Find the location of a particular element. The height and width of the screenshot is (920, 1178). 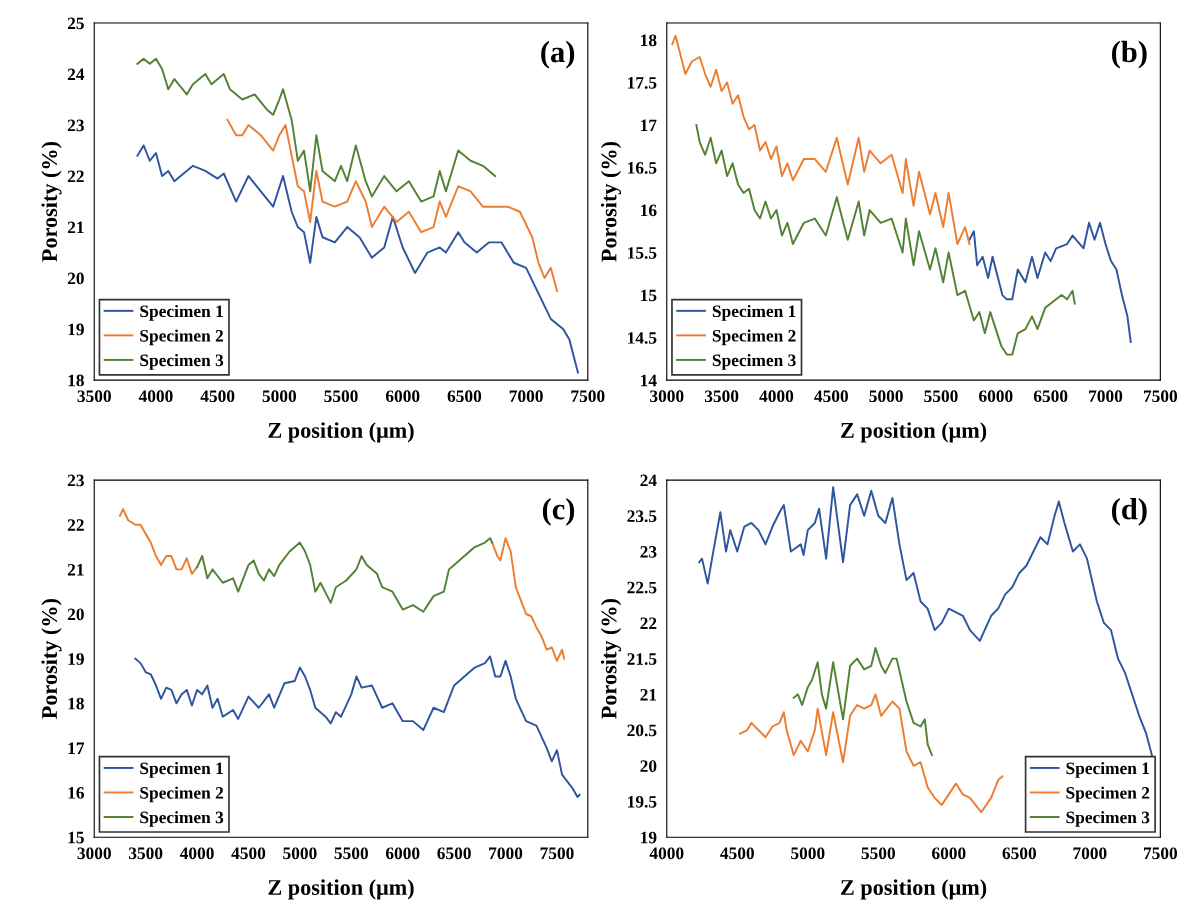

y-tick-label: 15.5 is located at coordinates (642, 253).